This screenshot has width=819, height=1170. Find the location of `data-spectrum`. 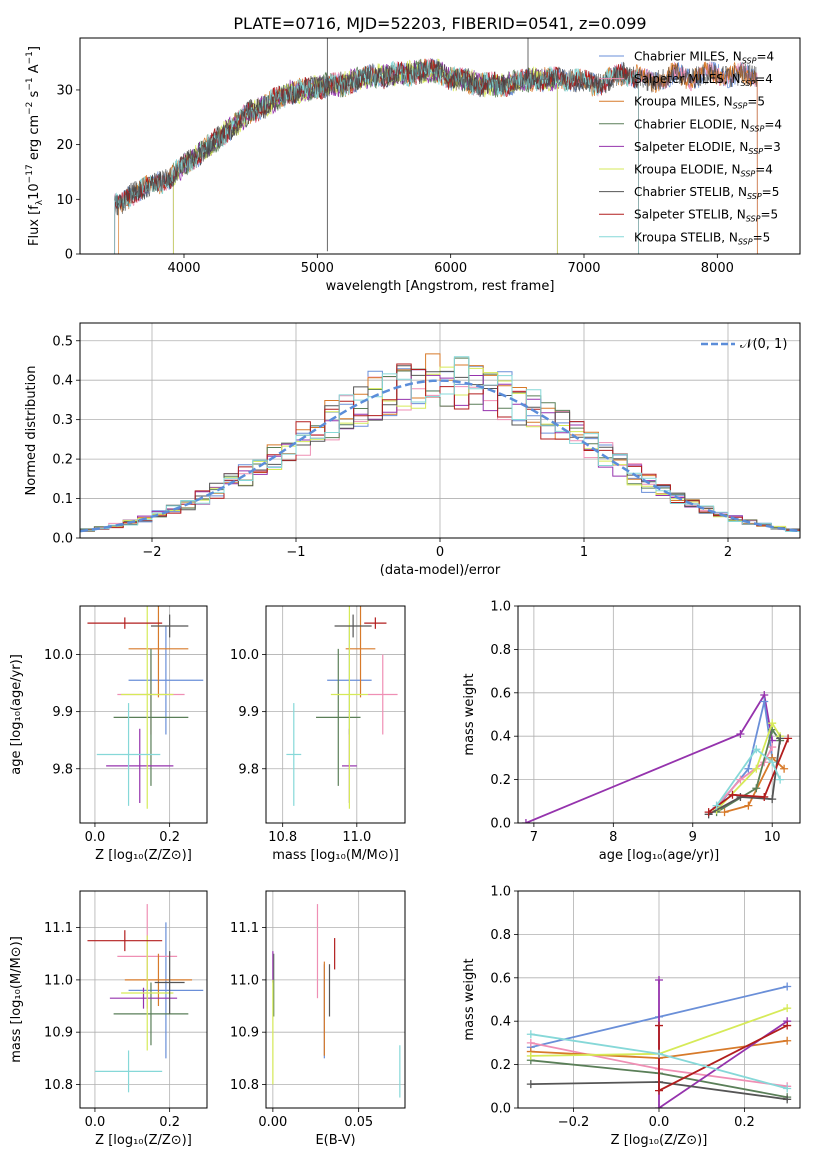

data-spectrum is located at coordinates (436, 138).